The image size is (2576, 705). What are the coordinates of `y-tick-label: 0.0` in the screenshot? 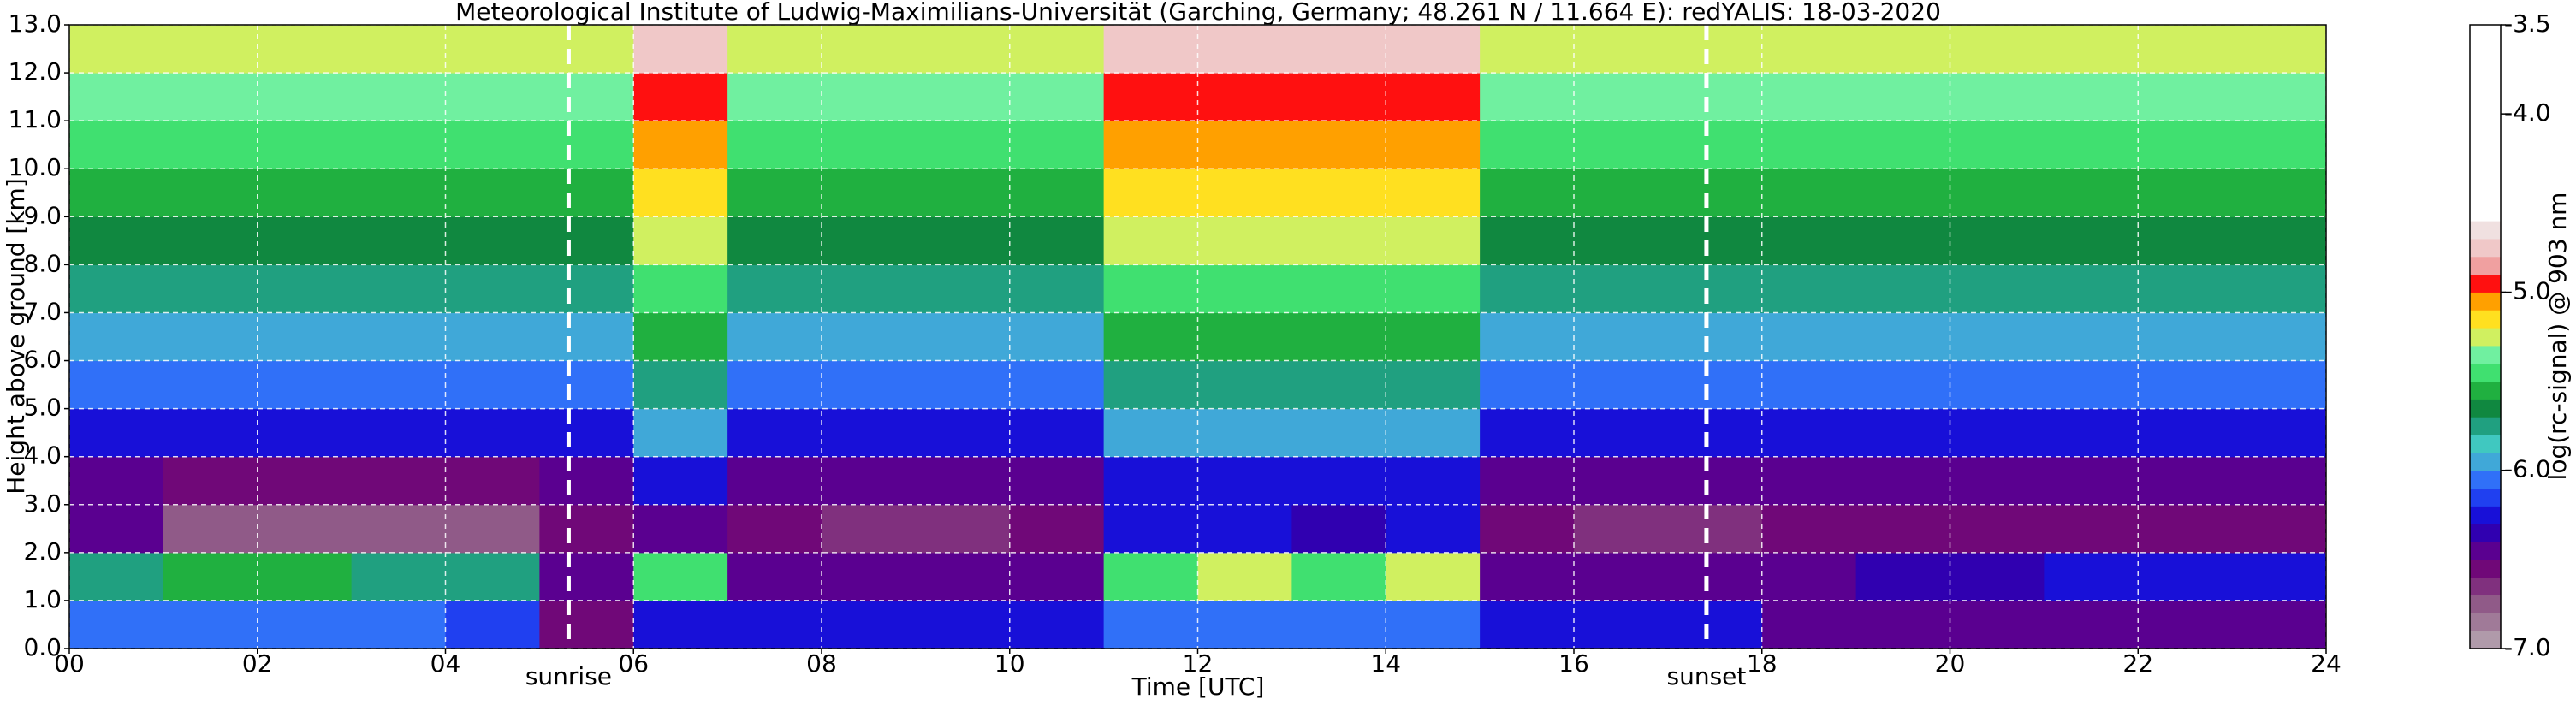 It's located at (42, 647).